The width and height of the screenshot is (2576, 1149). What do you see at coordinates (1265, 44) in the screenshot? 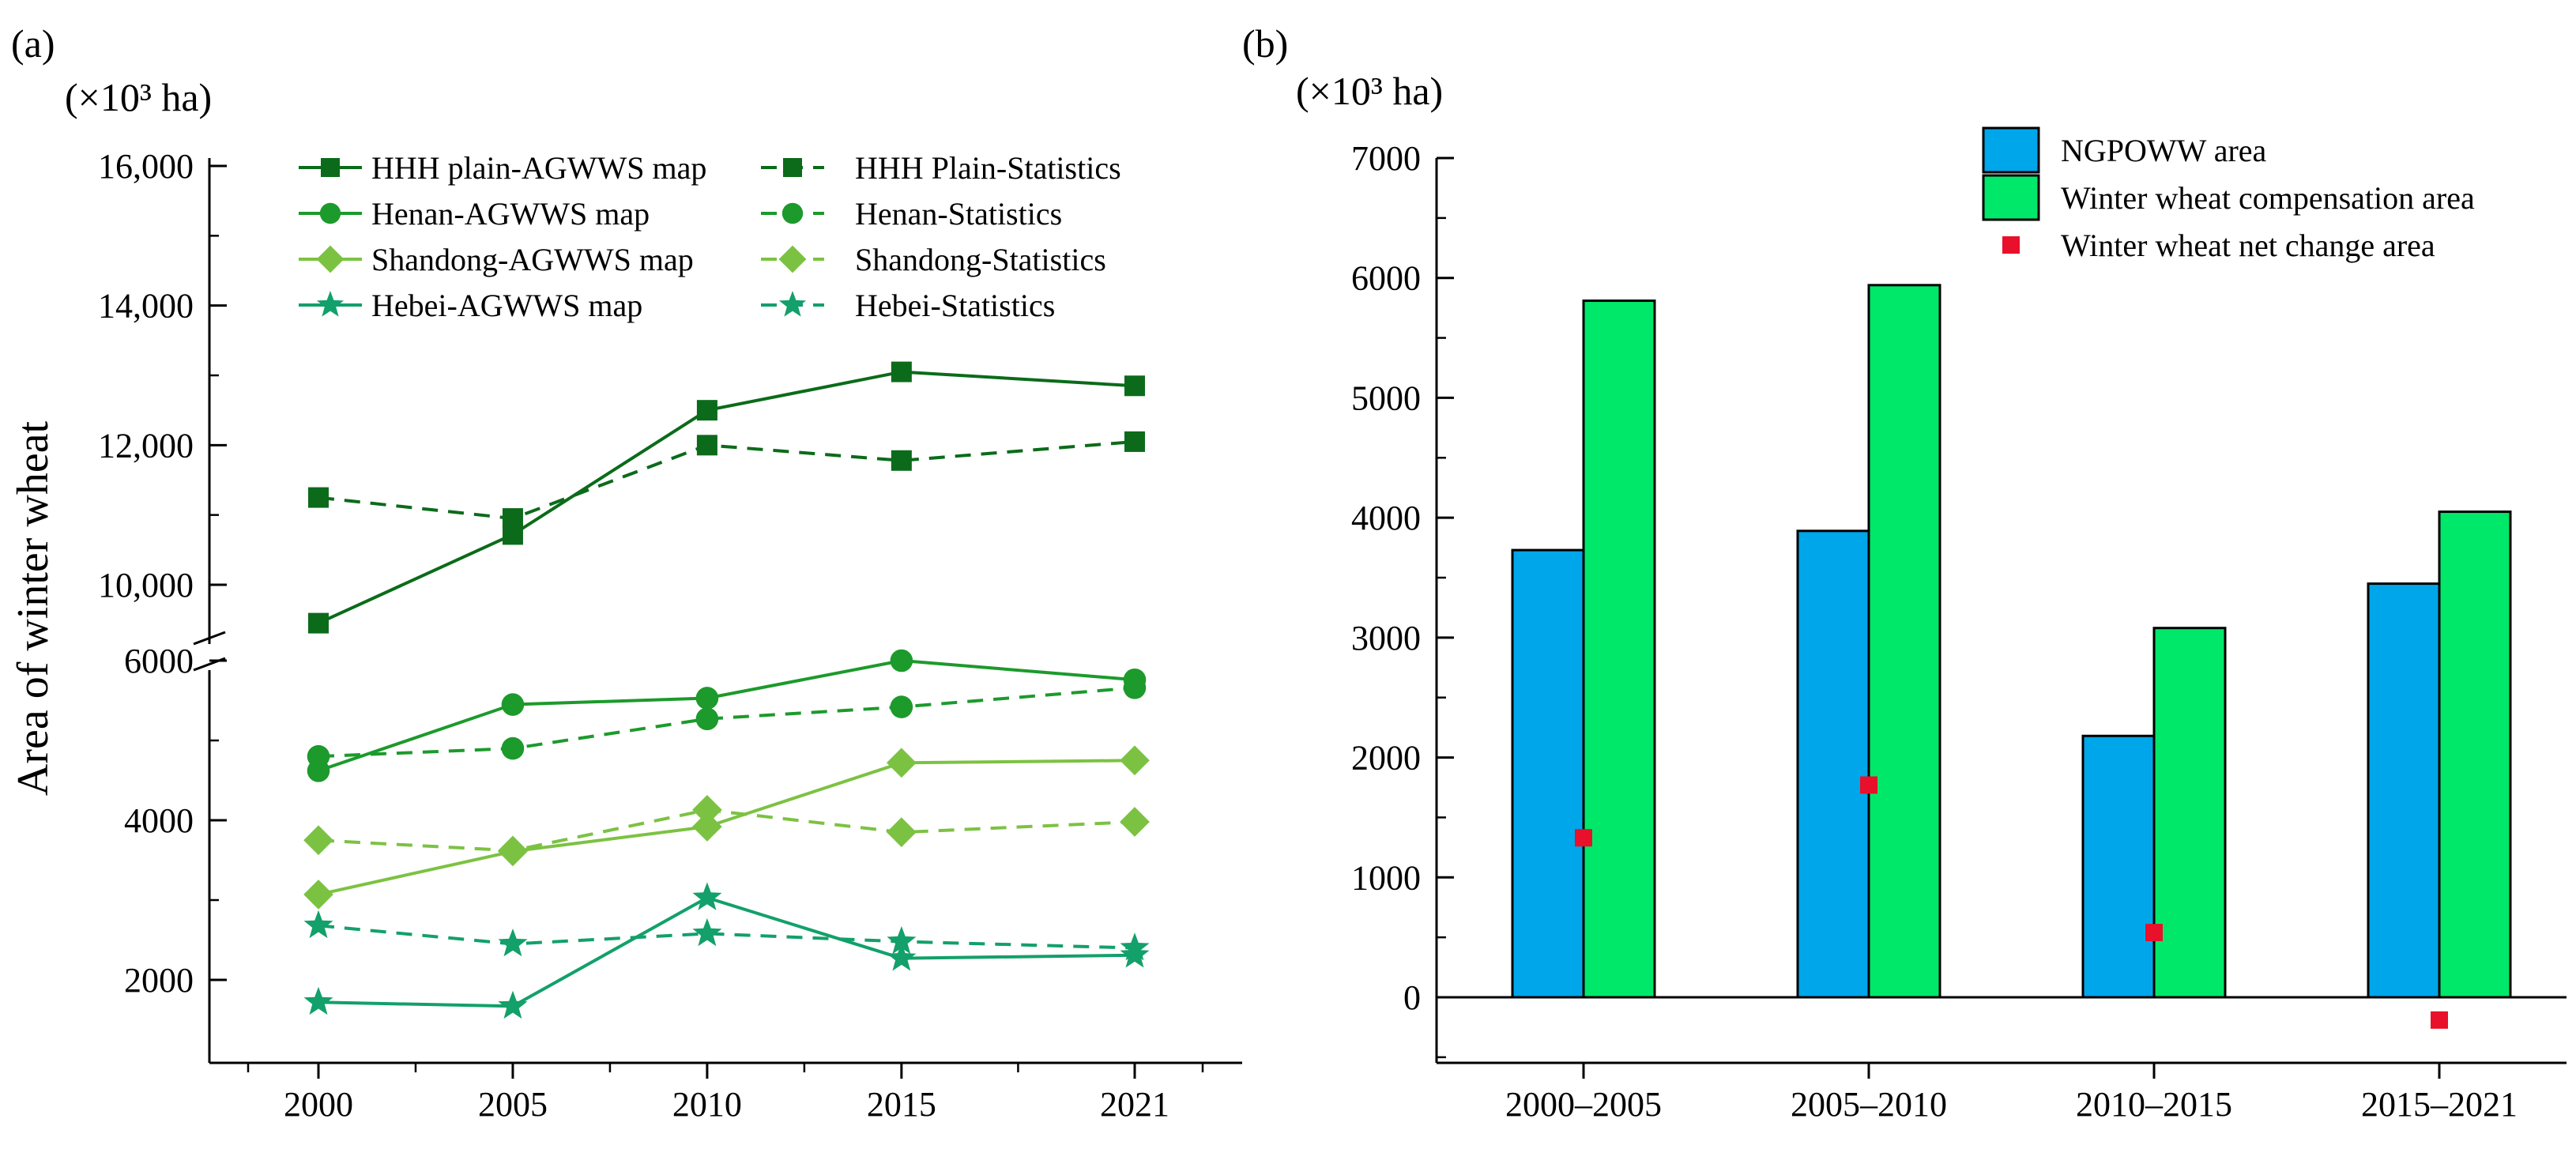
I see `panel-label: (b)` at bounding box center [1265, 44].